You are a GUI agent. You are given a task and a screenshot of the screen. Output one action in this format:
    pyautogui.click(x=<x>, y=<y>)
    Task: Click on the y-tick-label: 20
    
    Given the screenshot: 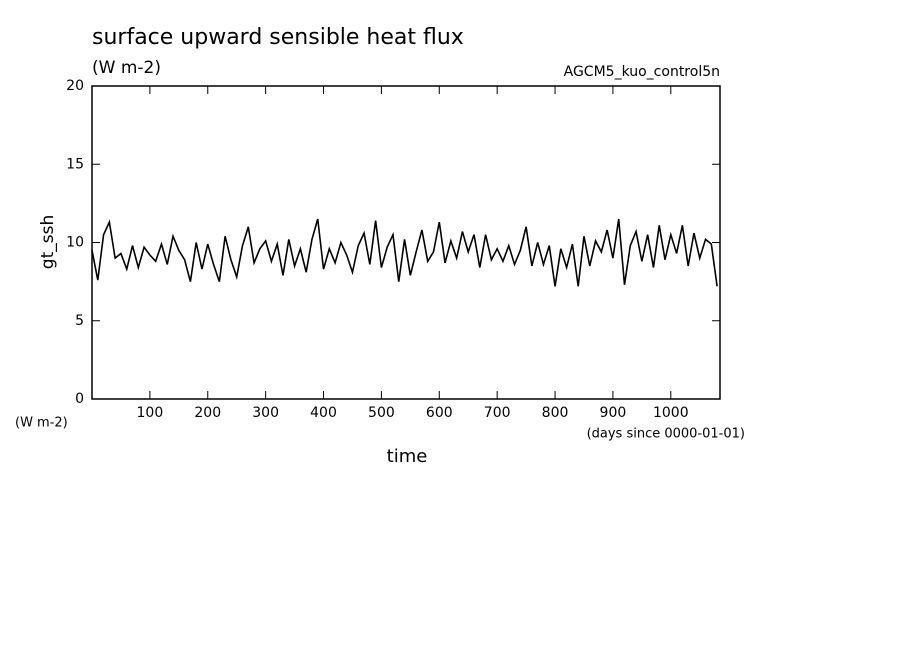 What is the action you would take?
    pyautogui.click(x=75, y=86)
    